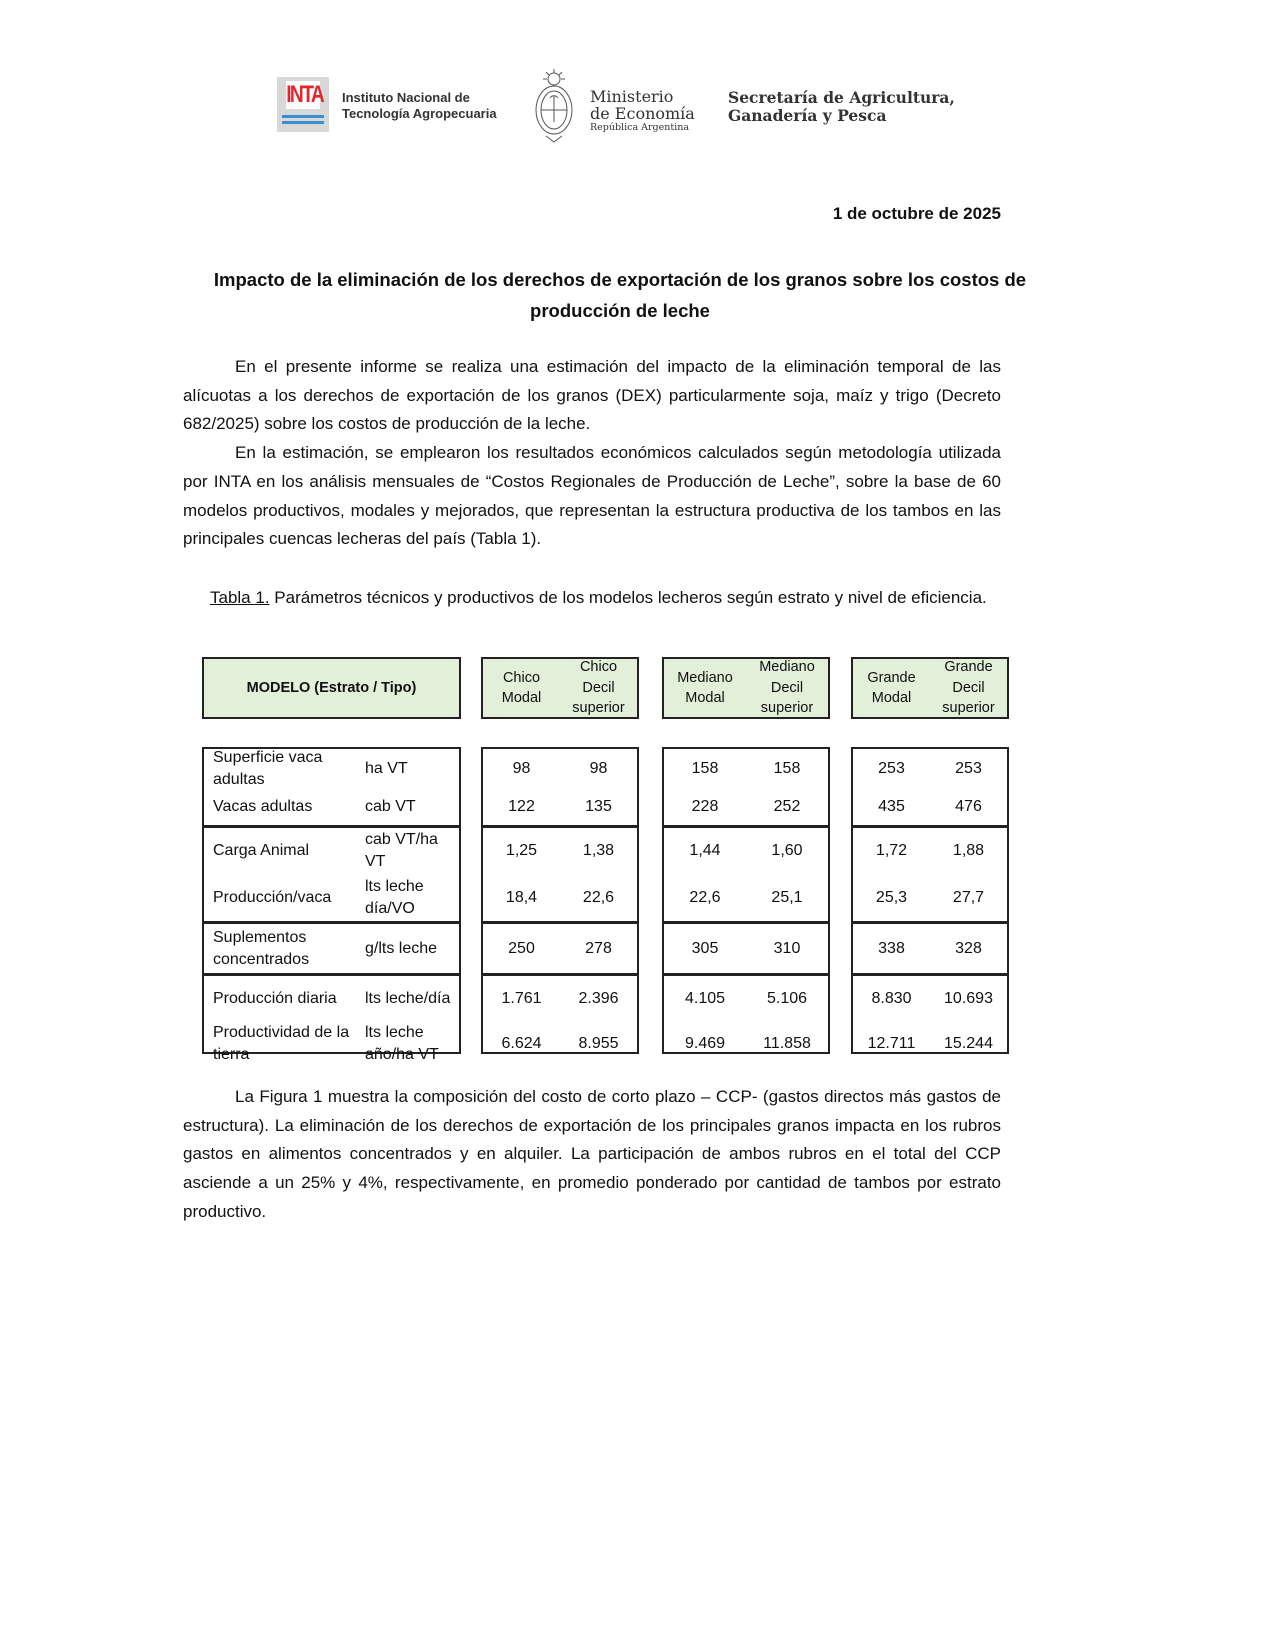 This screenshot has width=1275, height=1650. Describe the element at coordinates (632, 96) in the screenshot. I see `ministry-name-line: Ministerio` at that location.